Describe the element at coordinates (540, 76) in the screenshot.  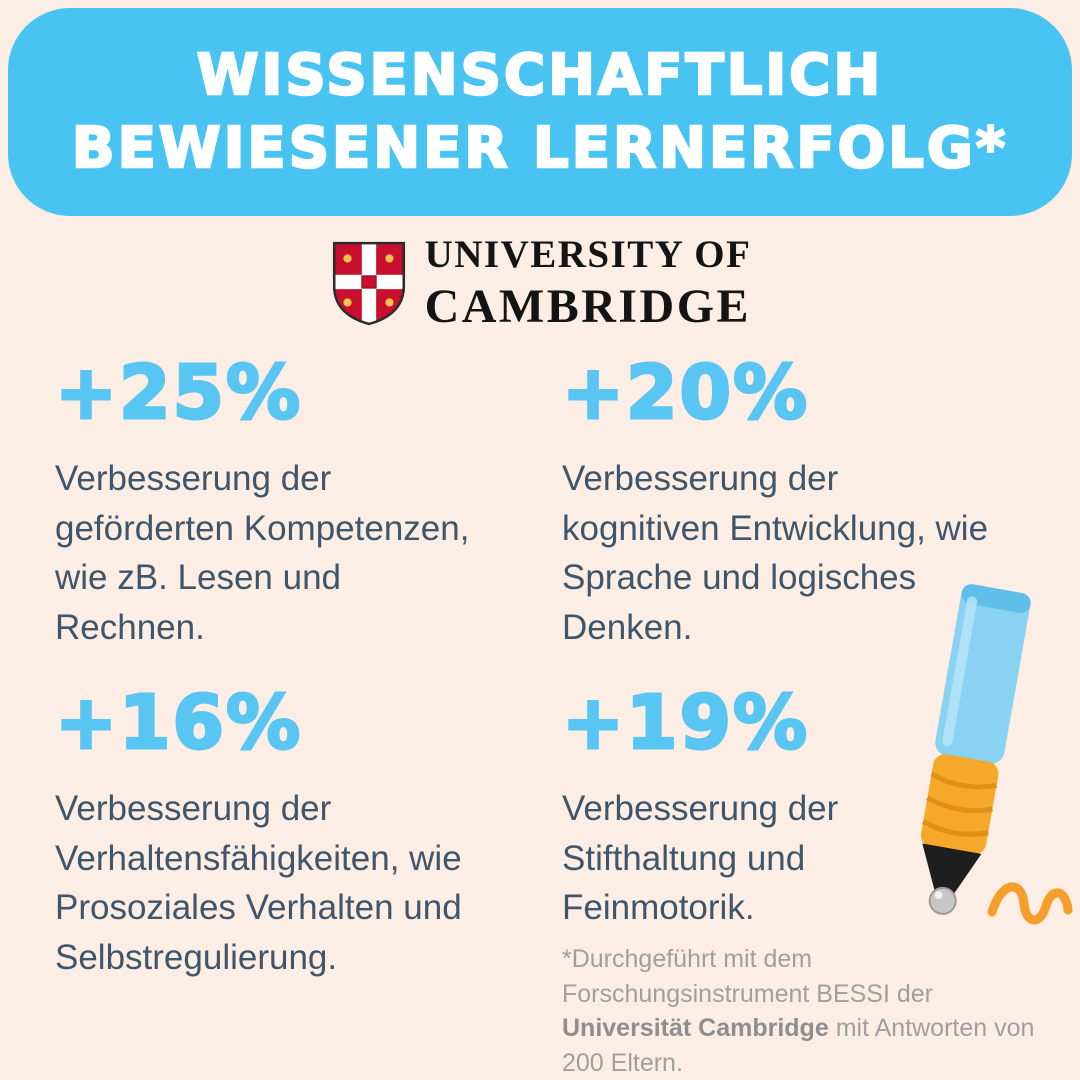
I see `header-title-line1: WISSENSCHAFTLICH` at that location.